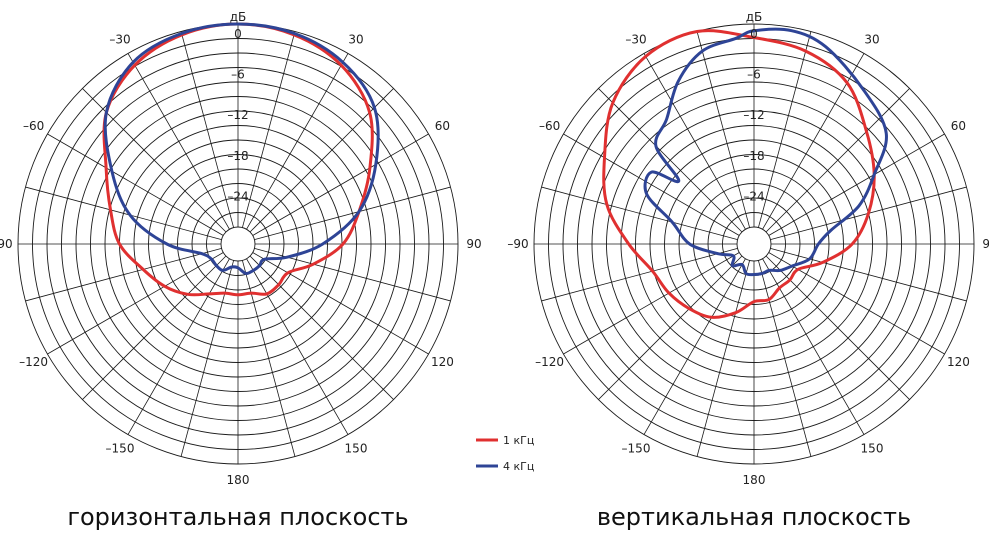 The image size is (989, 533). I want to click on series-line-1khz, so click(238, 159).